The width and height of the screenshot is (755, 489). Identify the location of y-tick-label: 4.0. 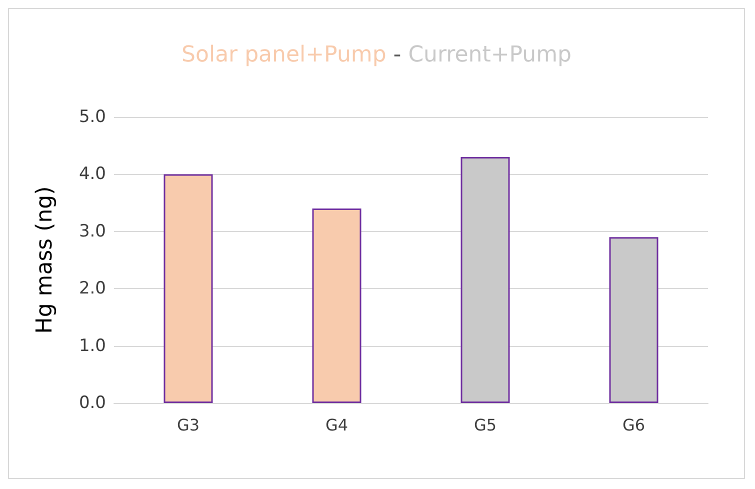
(92, 174).